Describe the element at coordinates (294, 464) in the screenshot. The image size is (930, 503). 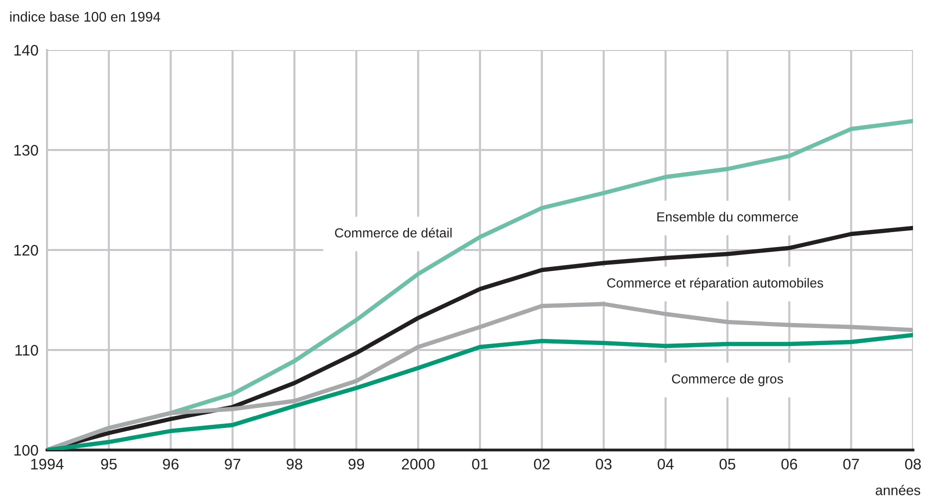
I see `x-tick-label: 98` at that location.